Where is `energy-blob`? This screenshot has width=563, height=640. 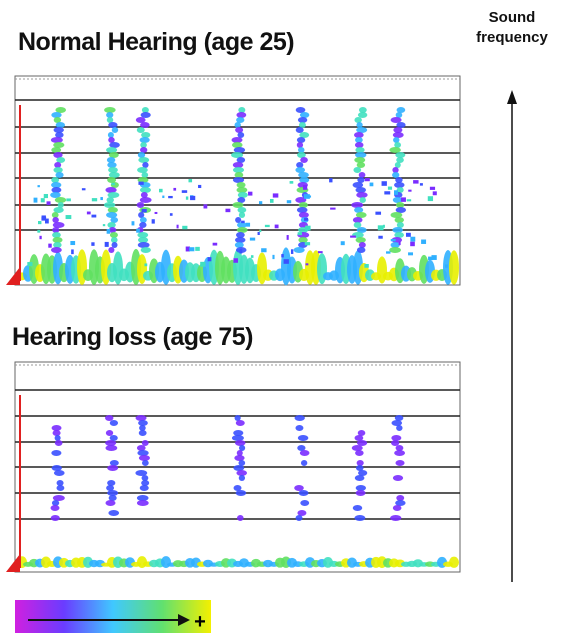
energy-blob is located at coordinates (454, 267).